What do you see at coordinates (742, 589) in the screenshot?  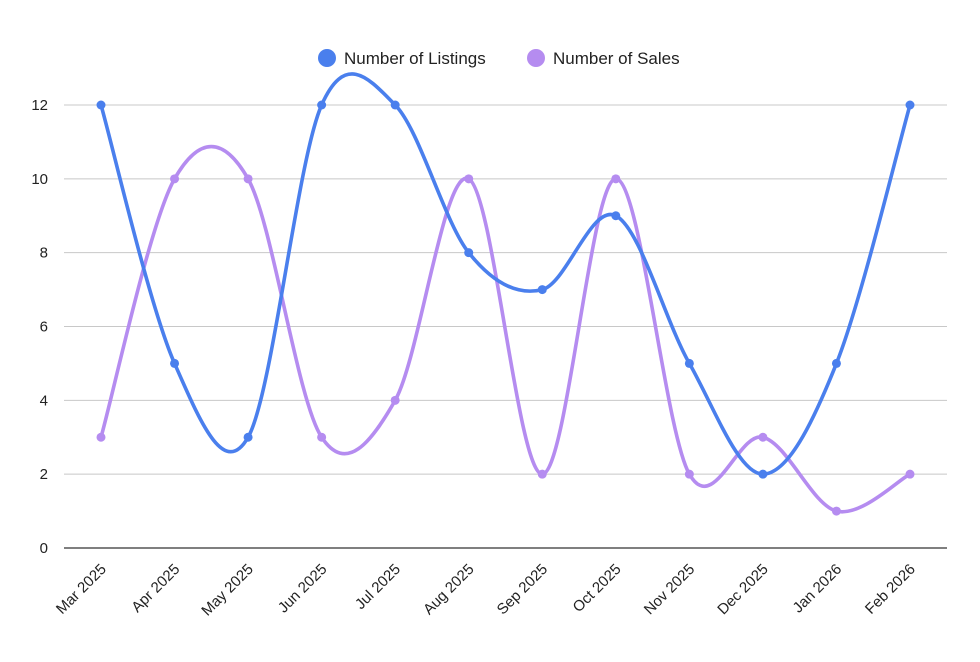 I see `x-tick-label: Dec 2025` at bounding box center [742, 589].